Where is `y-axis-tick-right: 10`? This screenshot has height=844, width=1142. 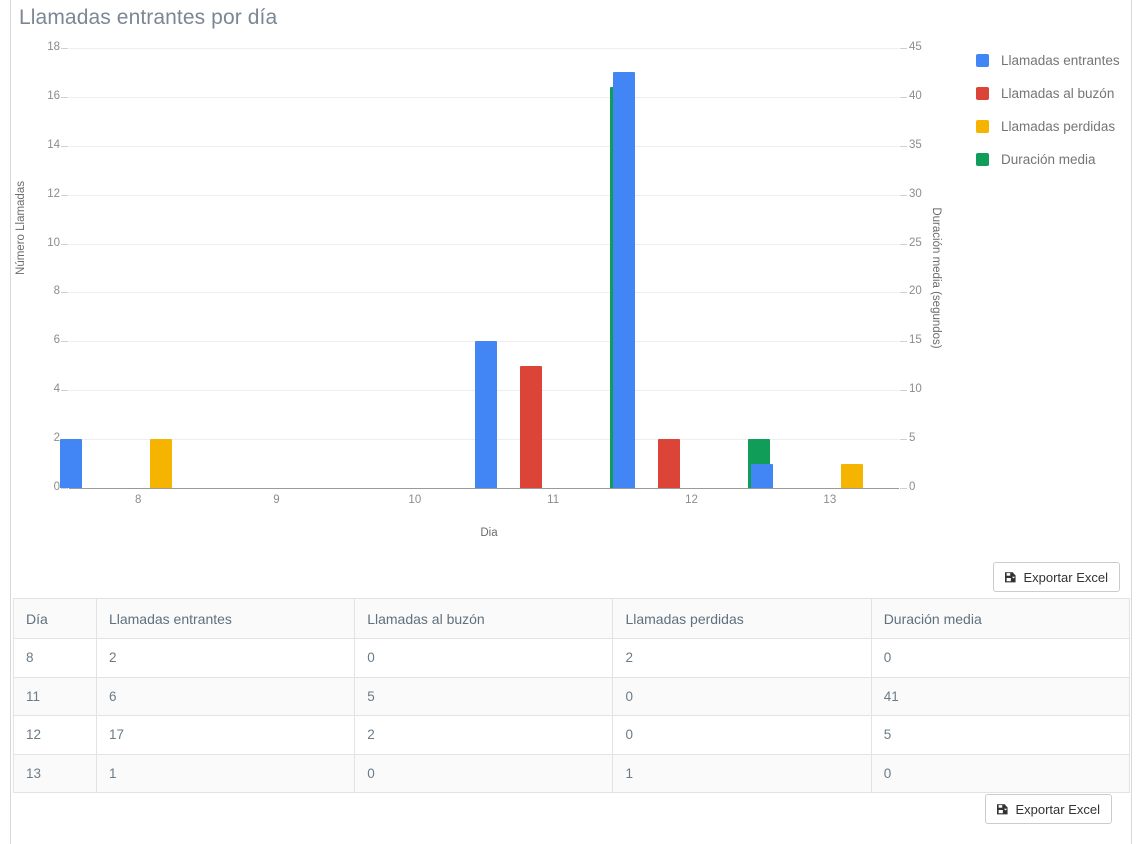 y-axis-tick-right: 10 is located at coordinates (915, 389).